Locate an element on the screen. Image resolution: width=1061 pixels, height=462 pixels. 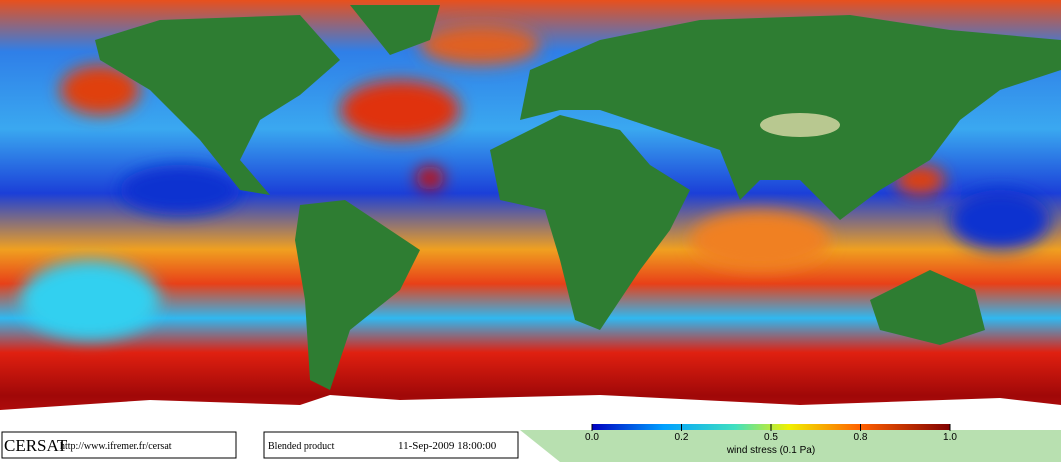
colorbar-tick-label: 0.2 is located at coordinates (682, 437).